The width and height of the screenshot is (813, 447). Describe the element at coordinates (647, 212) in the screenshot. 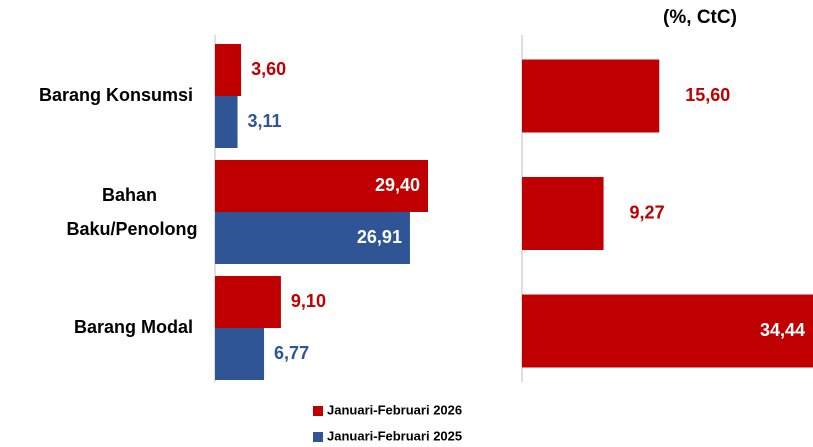

I see `data-label: 9,27` at that location.